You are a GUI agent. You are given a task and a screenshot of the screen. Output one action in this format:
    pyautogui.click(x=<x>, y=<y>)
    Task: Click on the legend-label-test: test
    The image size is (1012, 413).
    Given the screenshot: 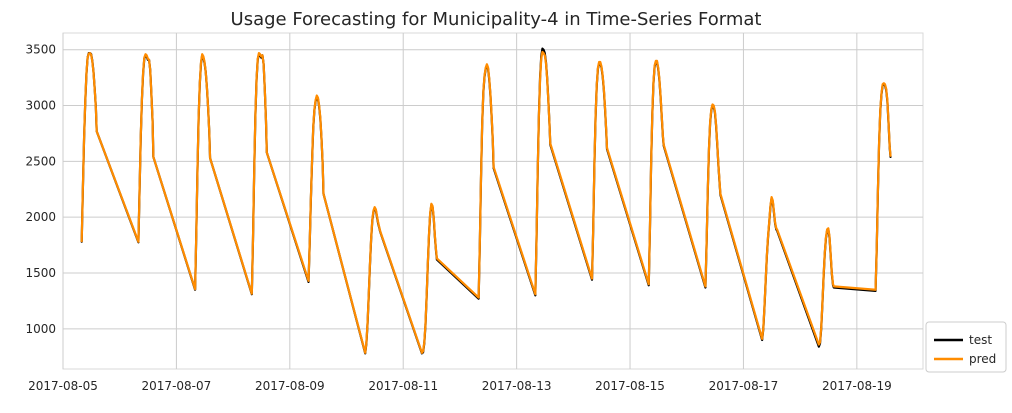 What is the action you would take?
    pyautogui.click(x=980, y=340)
    